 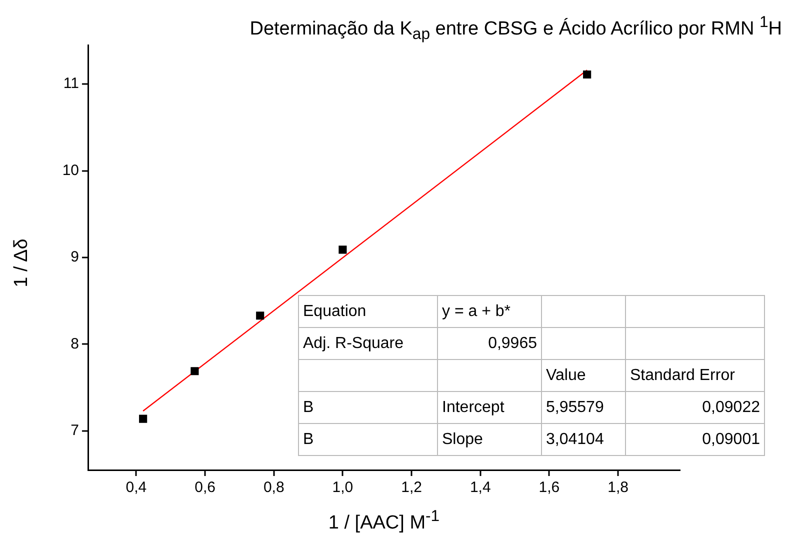 I want to click on annotation: Standard Error, so click(x=695, y=376).